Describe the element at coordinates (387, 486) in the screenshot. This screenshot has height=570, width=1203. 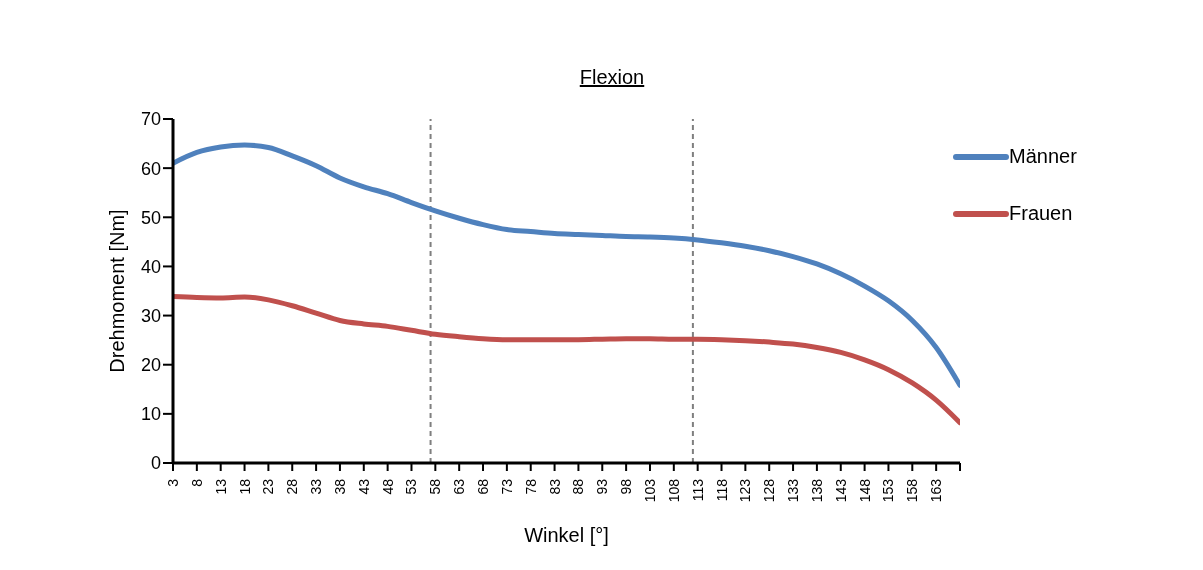
I see `x-tick-label: 48` at that location.